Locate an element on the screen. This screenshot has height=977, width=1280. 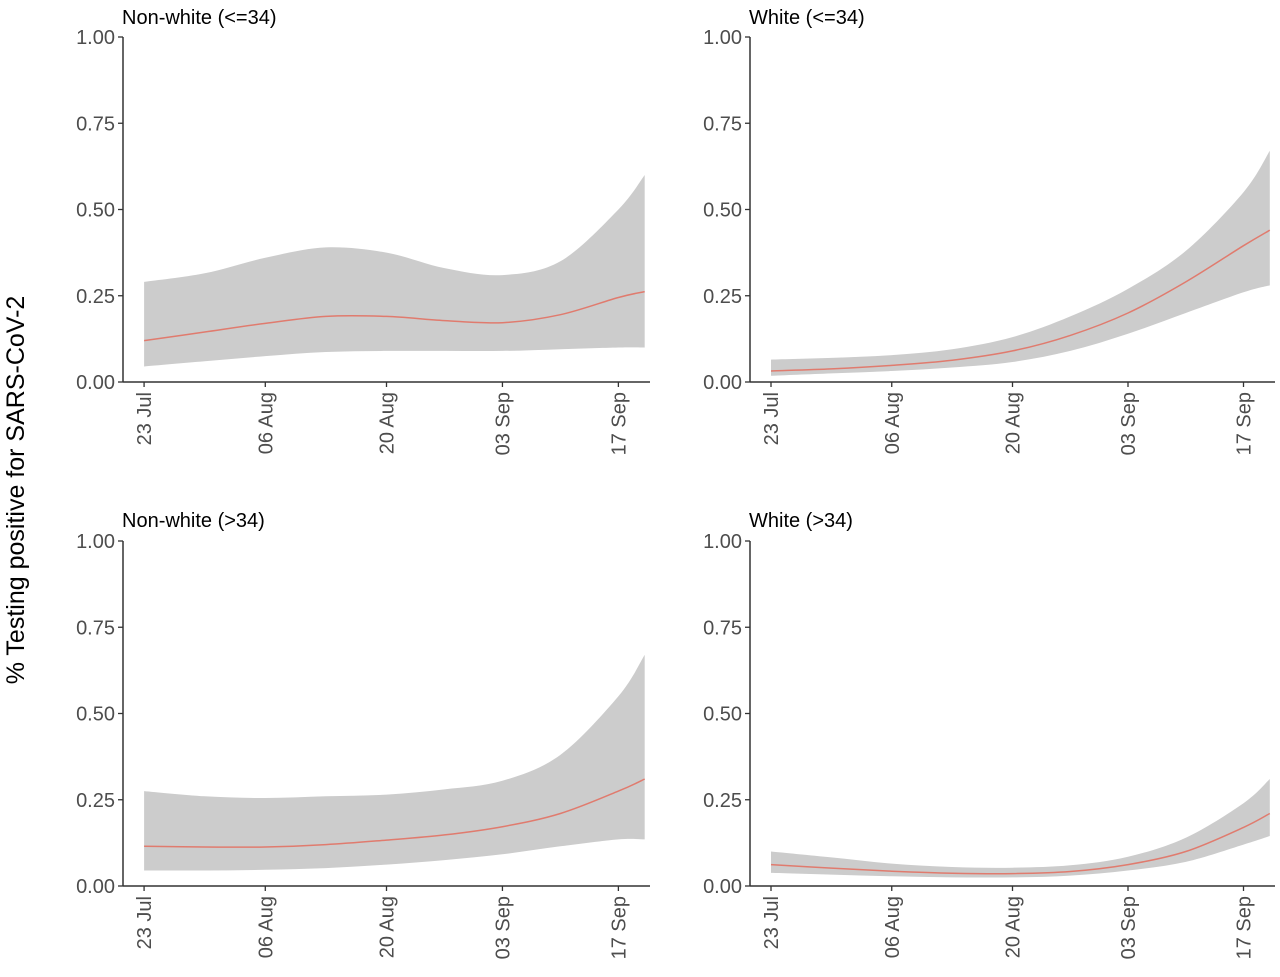
panel-title: White (<=34) is located at coordinates (807, 18).